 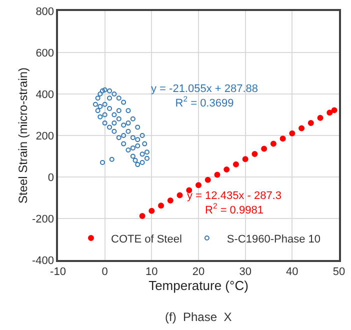 What do you see at coordinates (45, 136) in the screenshot?
I see `y-tick-label: 200` at bounding box center [45, 136].